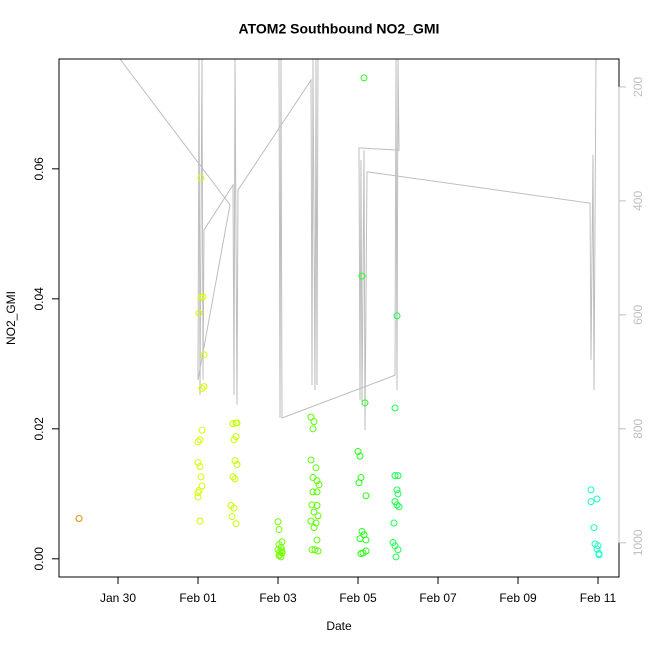 Image resolution: width=650 pixels, height=655 pixels. What do you see at coordinates (438, 598) in the screenshot?
I see `x-tick-label: Feb 07` at bounding box center [438, 598].